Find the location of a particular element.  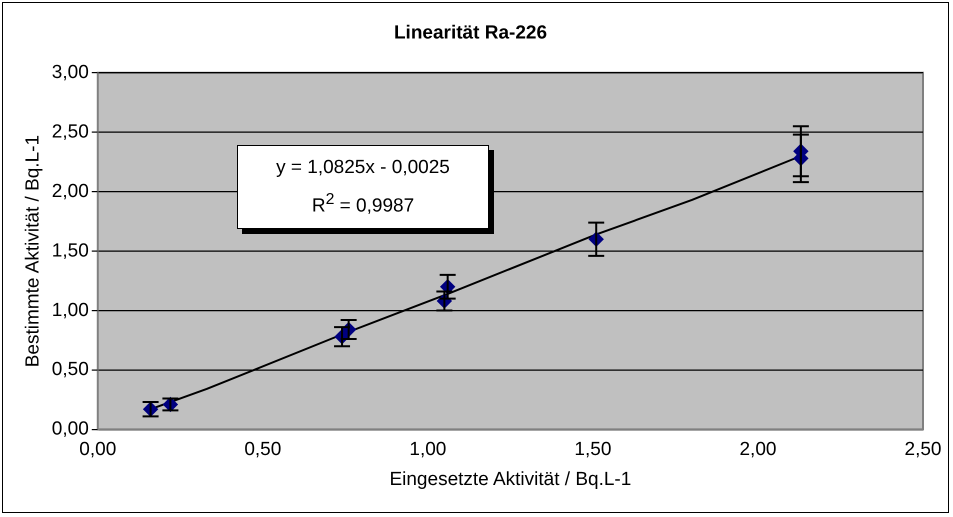

annotation: y = 1,0825x - 0,0025 is located at coordinates (363, 168).